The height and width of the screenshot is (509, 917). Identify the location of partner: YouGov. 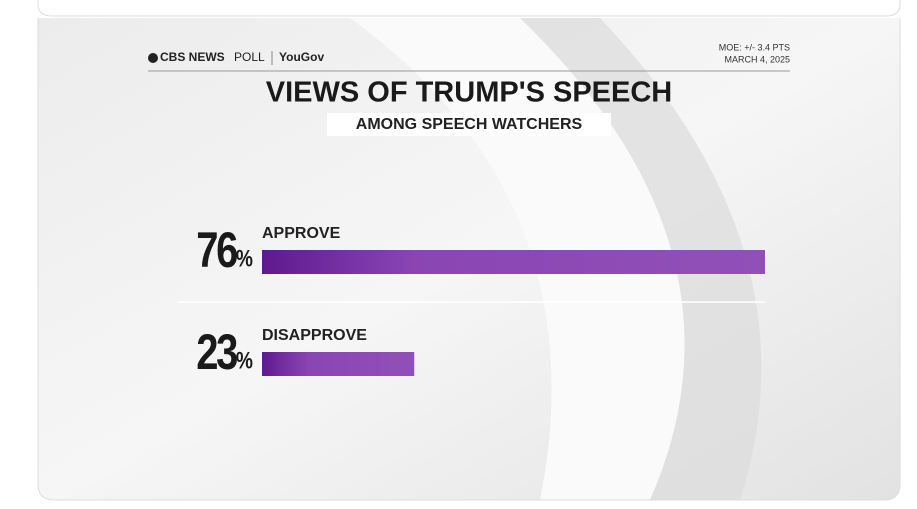
(301, 57).